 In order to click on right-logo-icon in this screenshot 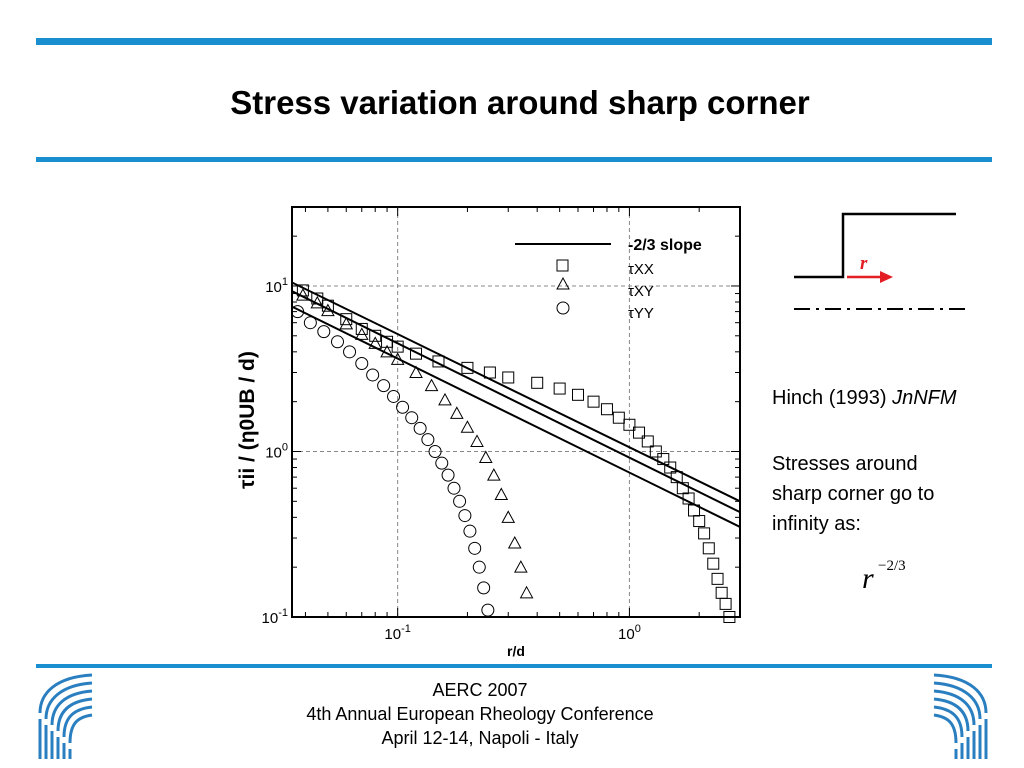, I will do `click(960, 716)`.